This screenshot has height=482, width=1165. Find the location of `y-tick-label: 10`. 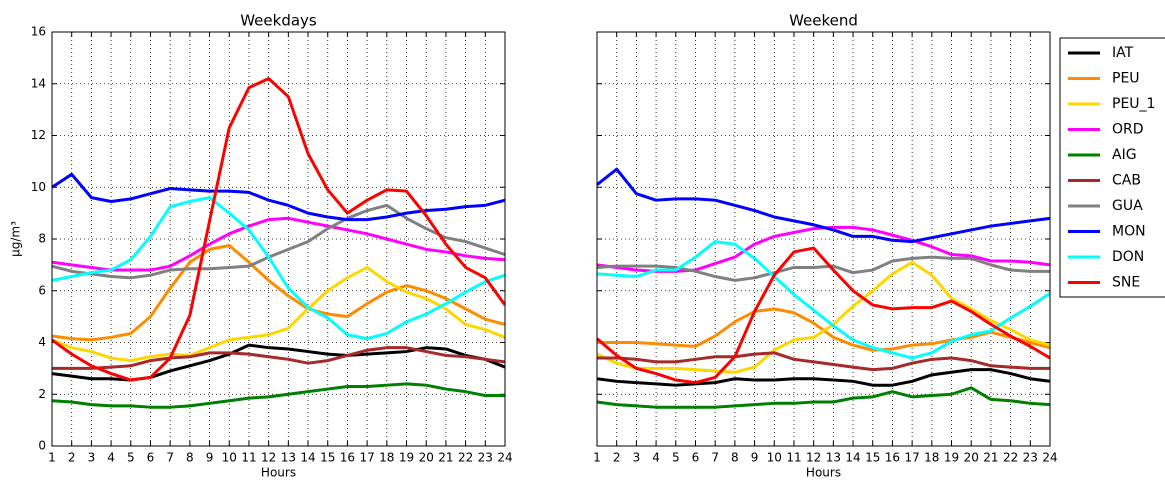

y-tick-label: 10 is located at coordinates (38, 187).